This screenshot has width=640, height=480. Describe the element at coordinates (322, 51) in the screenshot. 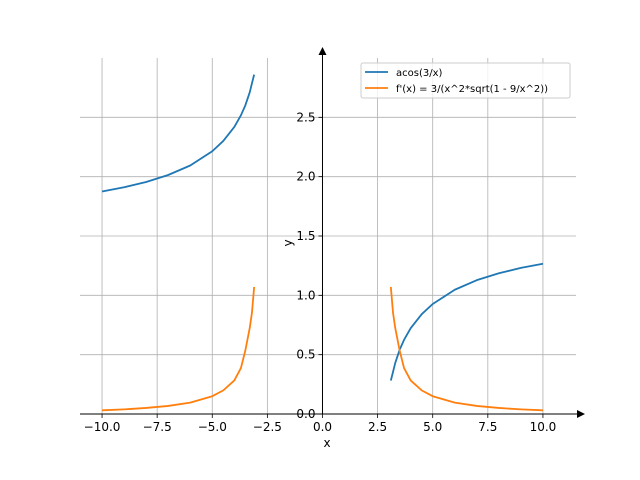

I see `y-axis-arrow` at that location.